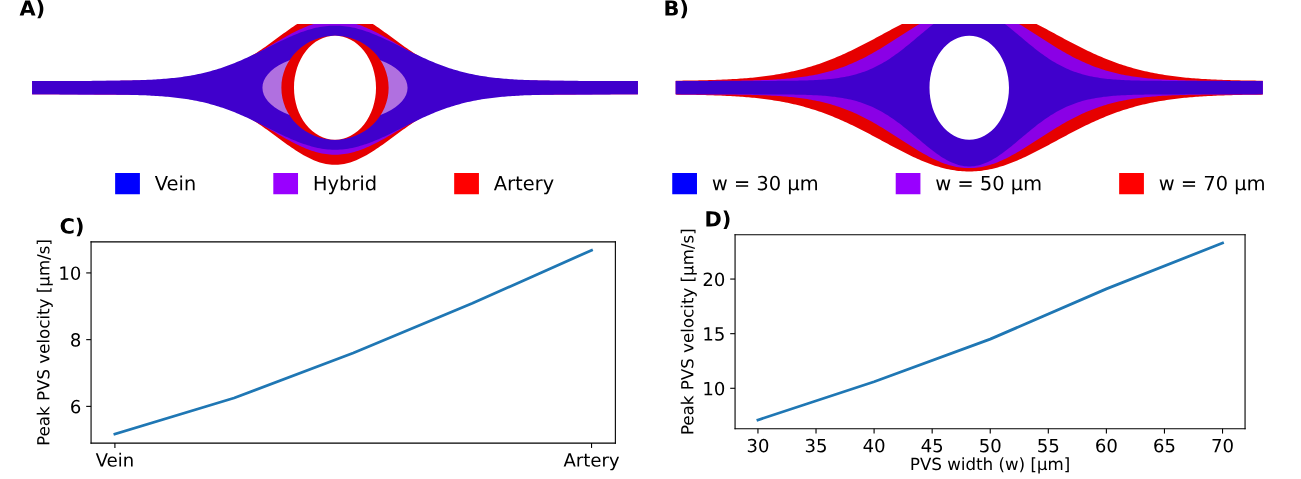 The image size is (1301, 479). I want to click on y-tick-label: 15, so click(714, 334).